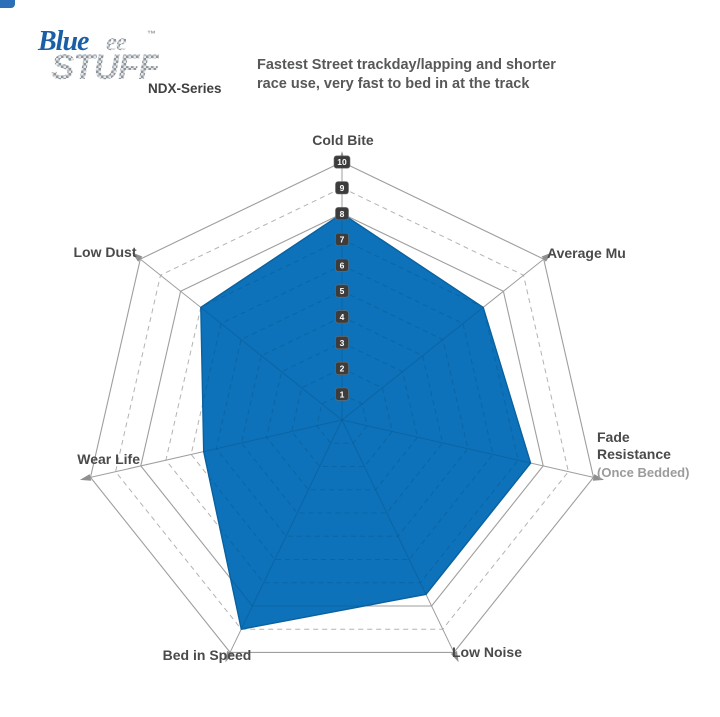  Describe the element at coordinates (151, 34) in the screenshot. I see `trademark-symbol: ™` at that location.